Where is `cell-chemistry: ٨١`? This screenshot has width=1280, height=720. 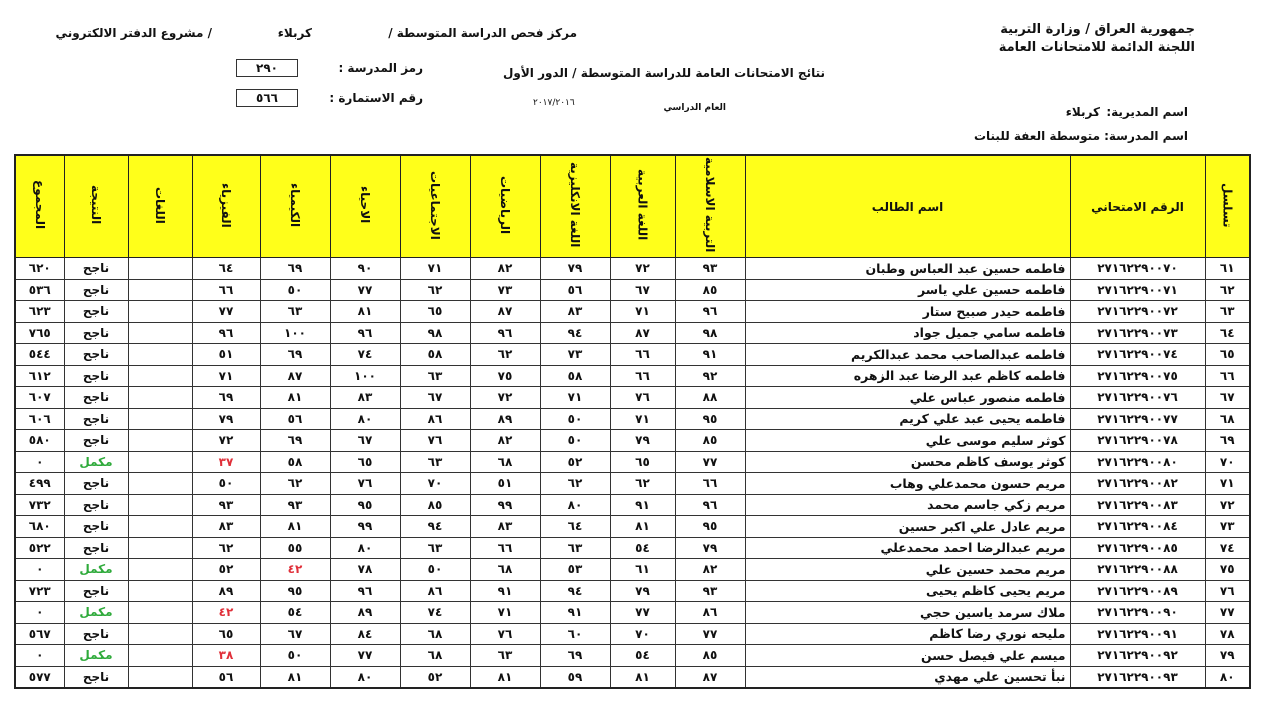
cell-chemistry: ٨١ is located at coordinates (295, 526).